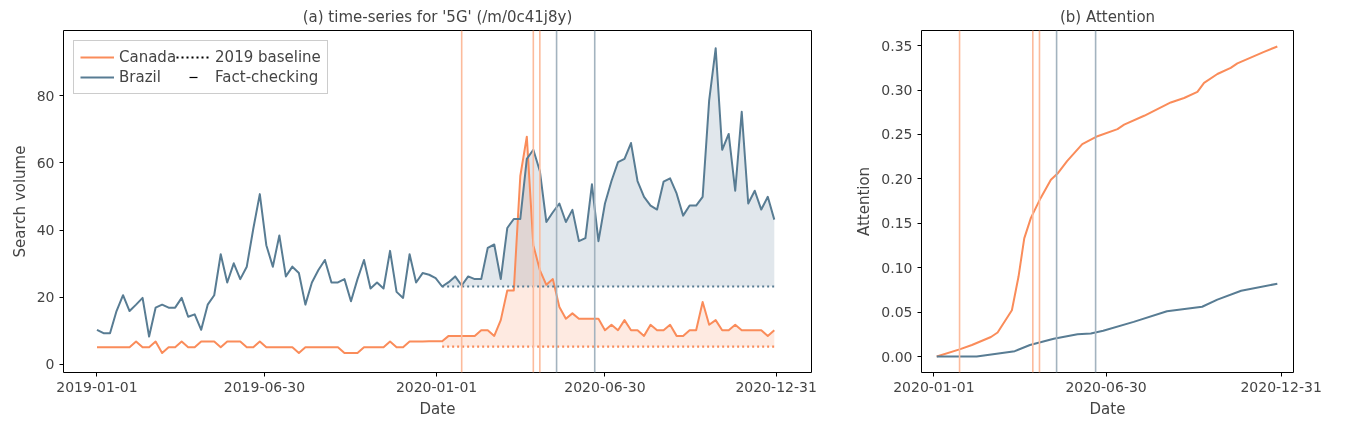 This screenshot has height=421, width=1346. Describe the element at coordinates (45, 162) in the screenshot. I see `y-tick-label: 60` at that location.